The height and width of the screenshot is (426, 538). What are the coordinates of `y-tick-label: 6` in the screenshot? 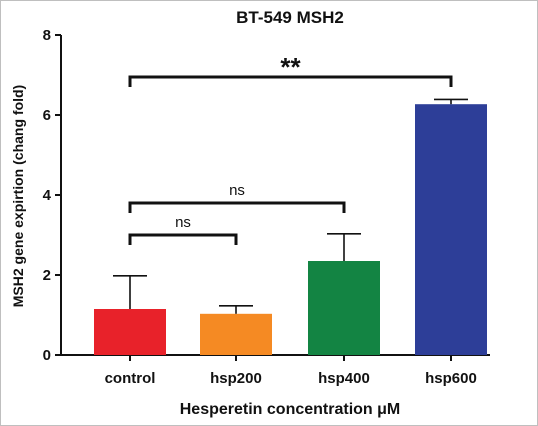 It's located at (47, 115).